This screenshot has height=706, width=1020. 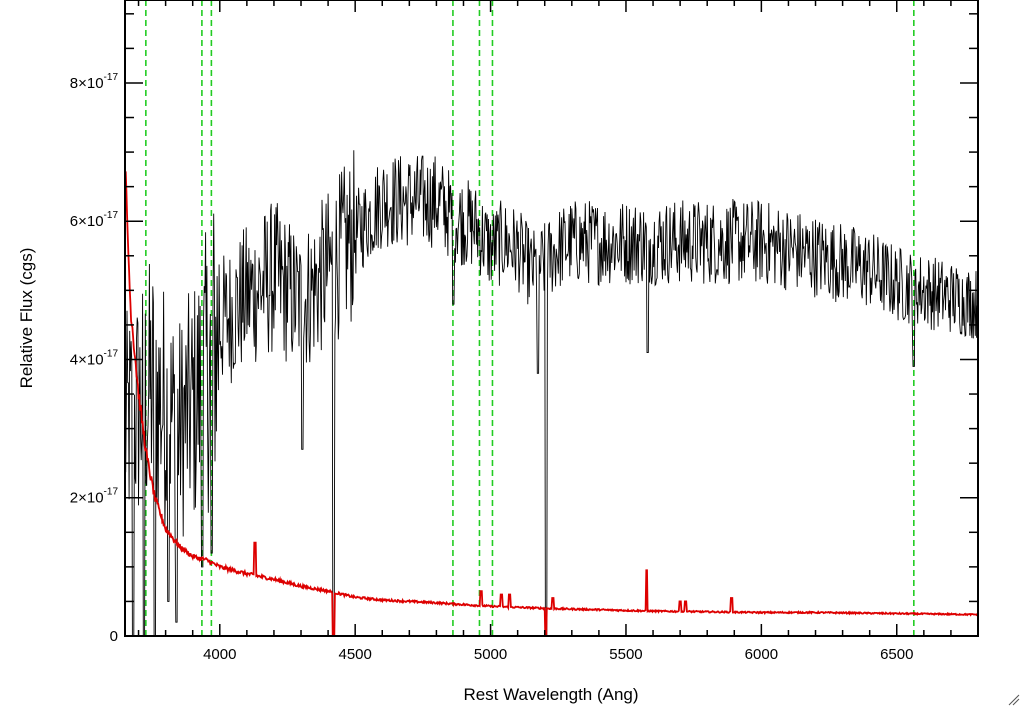 I want to click on x-tick-label: 4500, so click(x=354, y=654).